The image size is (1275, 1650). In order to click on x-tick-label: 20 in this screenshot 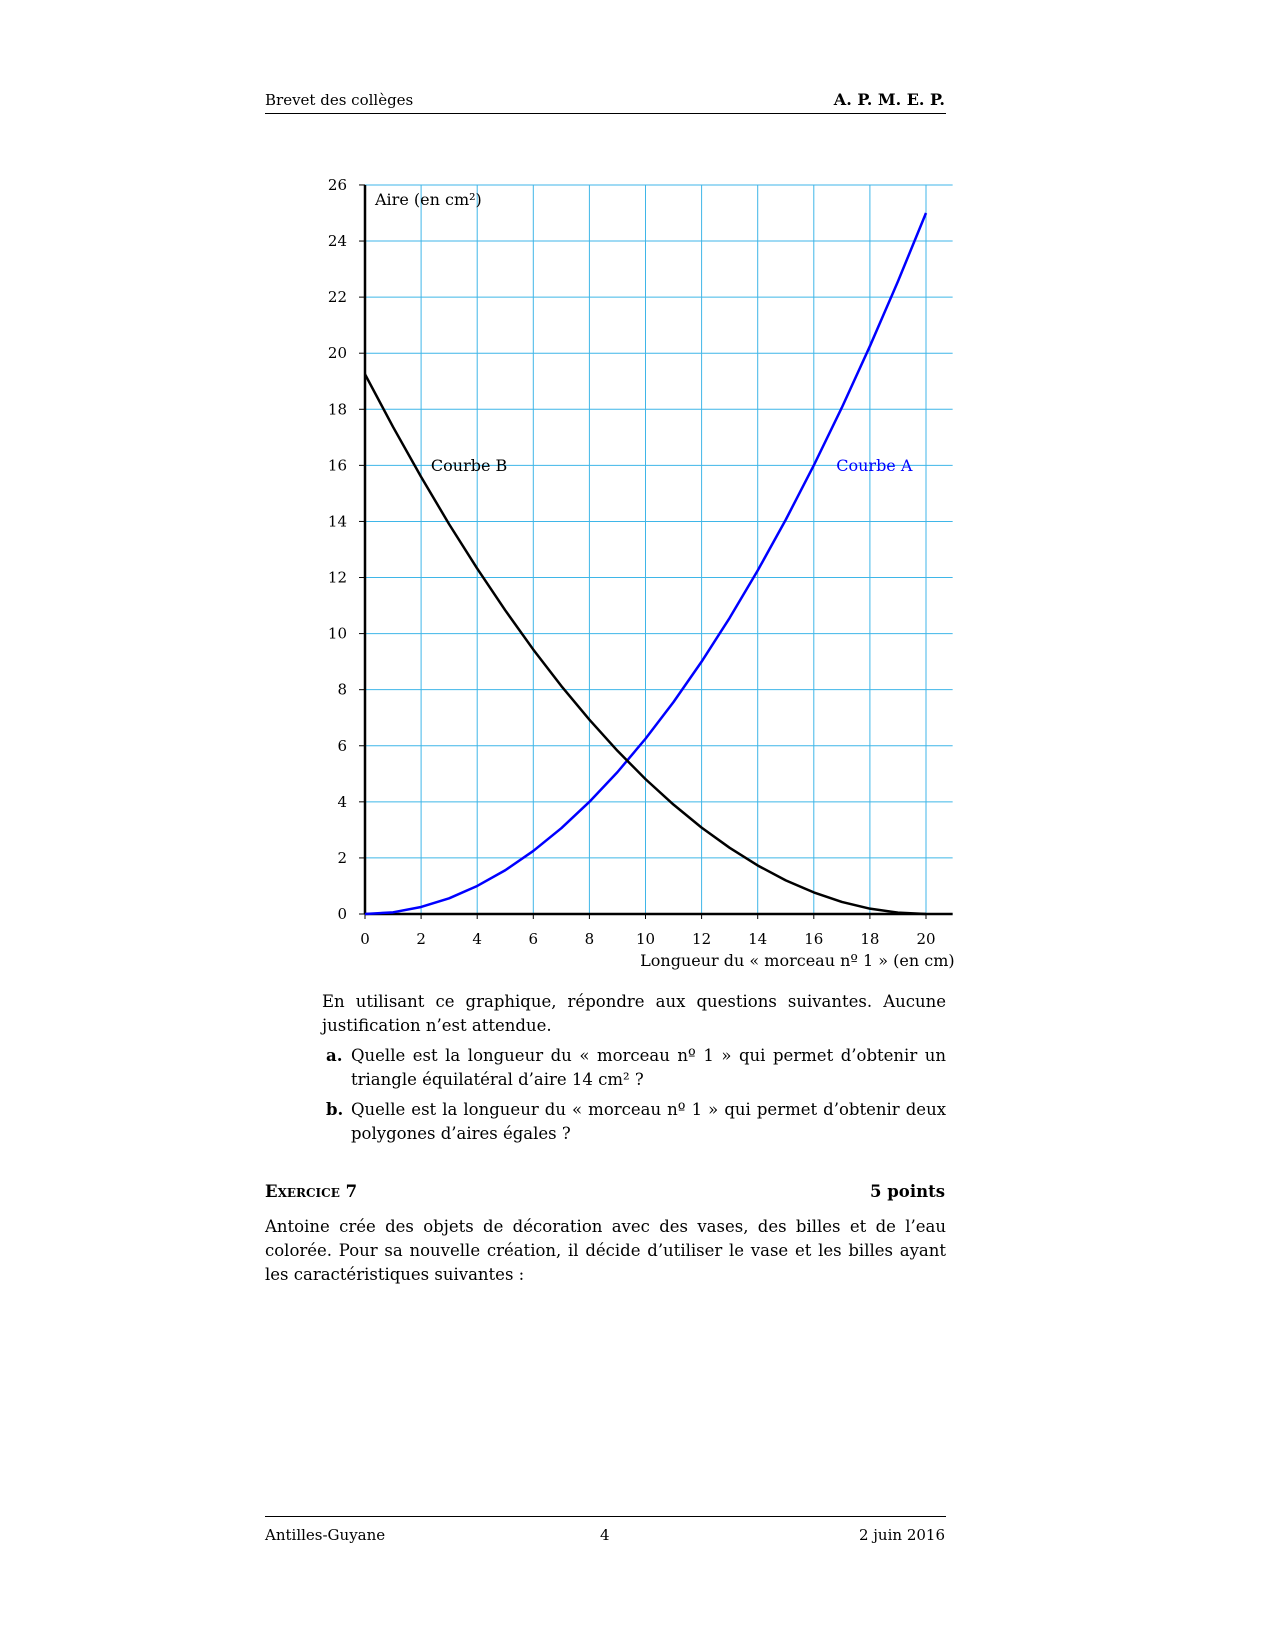, I will do `click(925, 939)`.